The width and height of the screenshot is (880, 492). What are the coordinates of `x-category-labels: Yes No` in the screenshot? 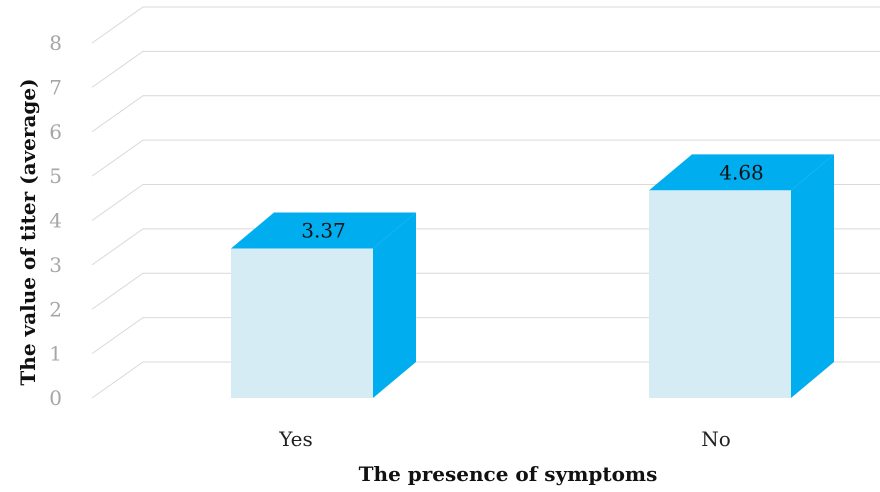 It's located at (504, 439).